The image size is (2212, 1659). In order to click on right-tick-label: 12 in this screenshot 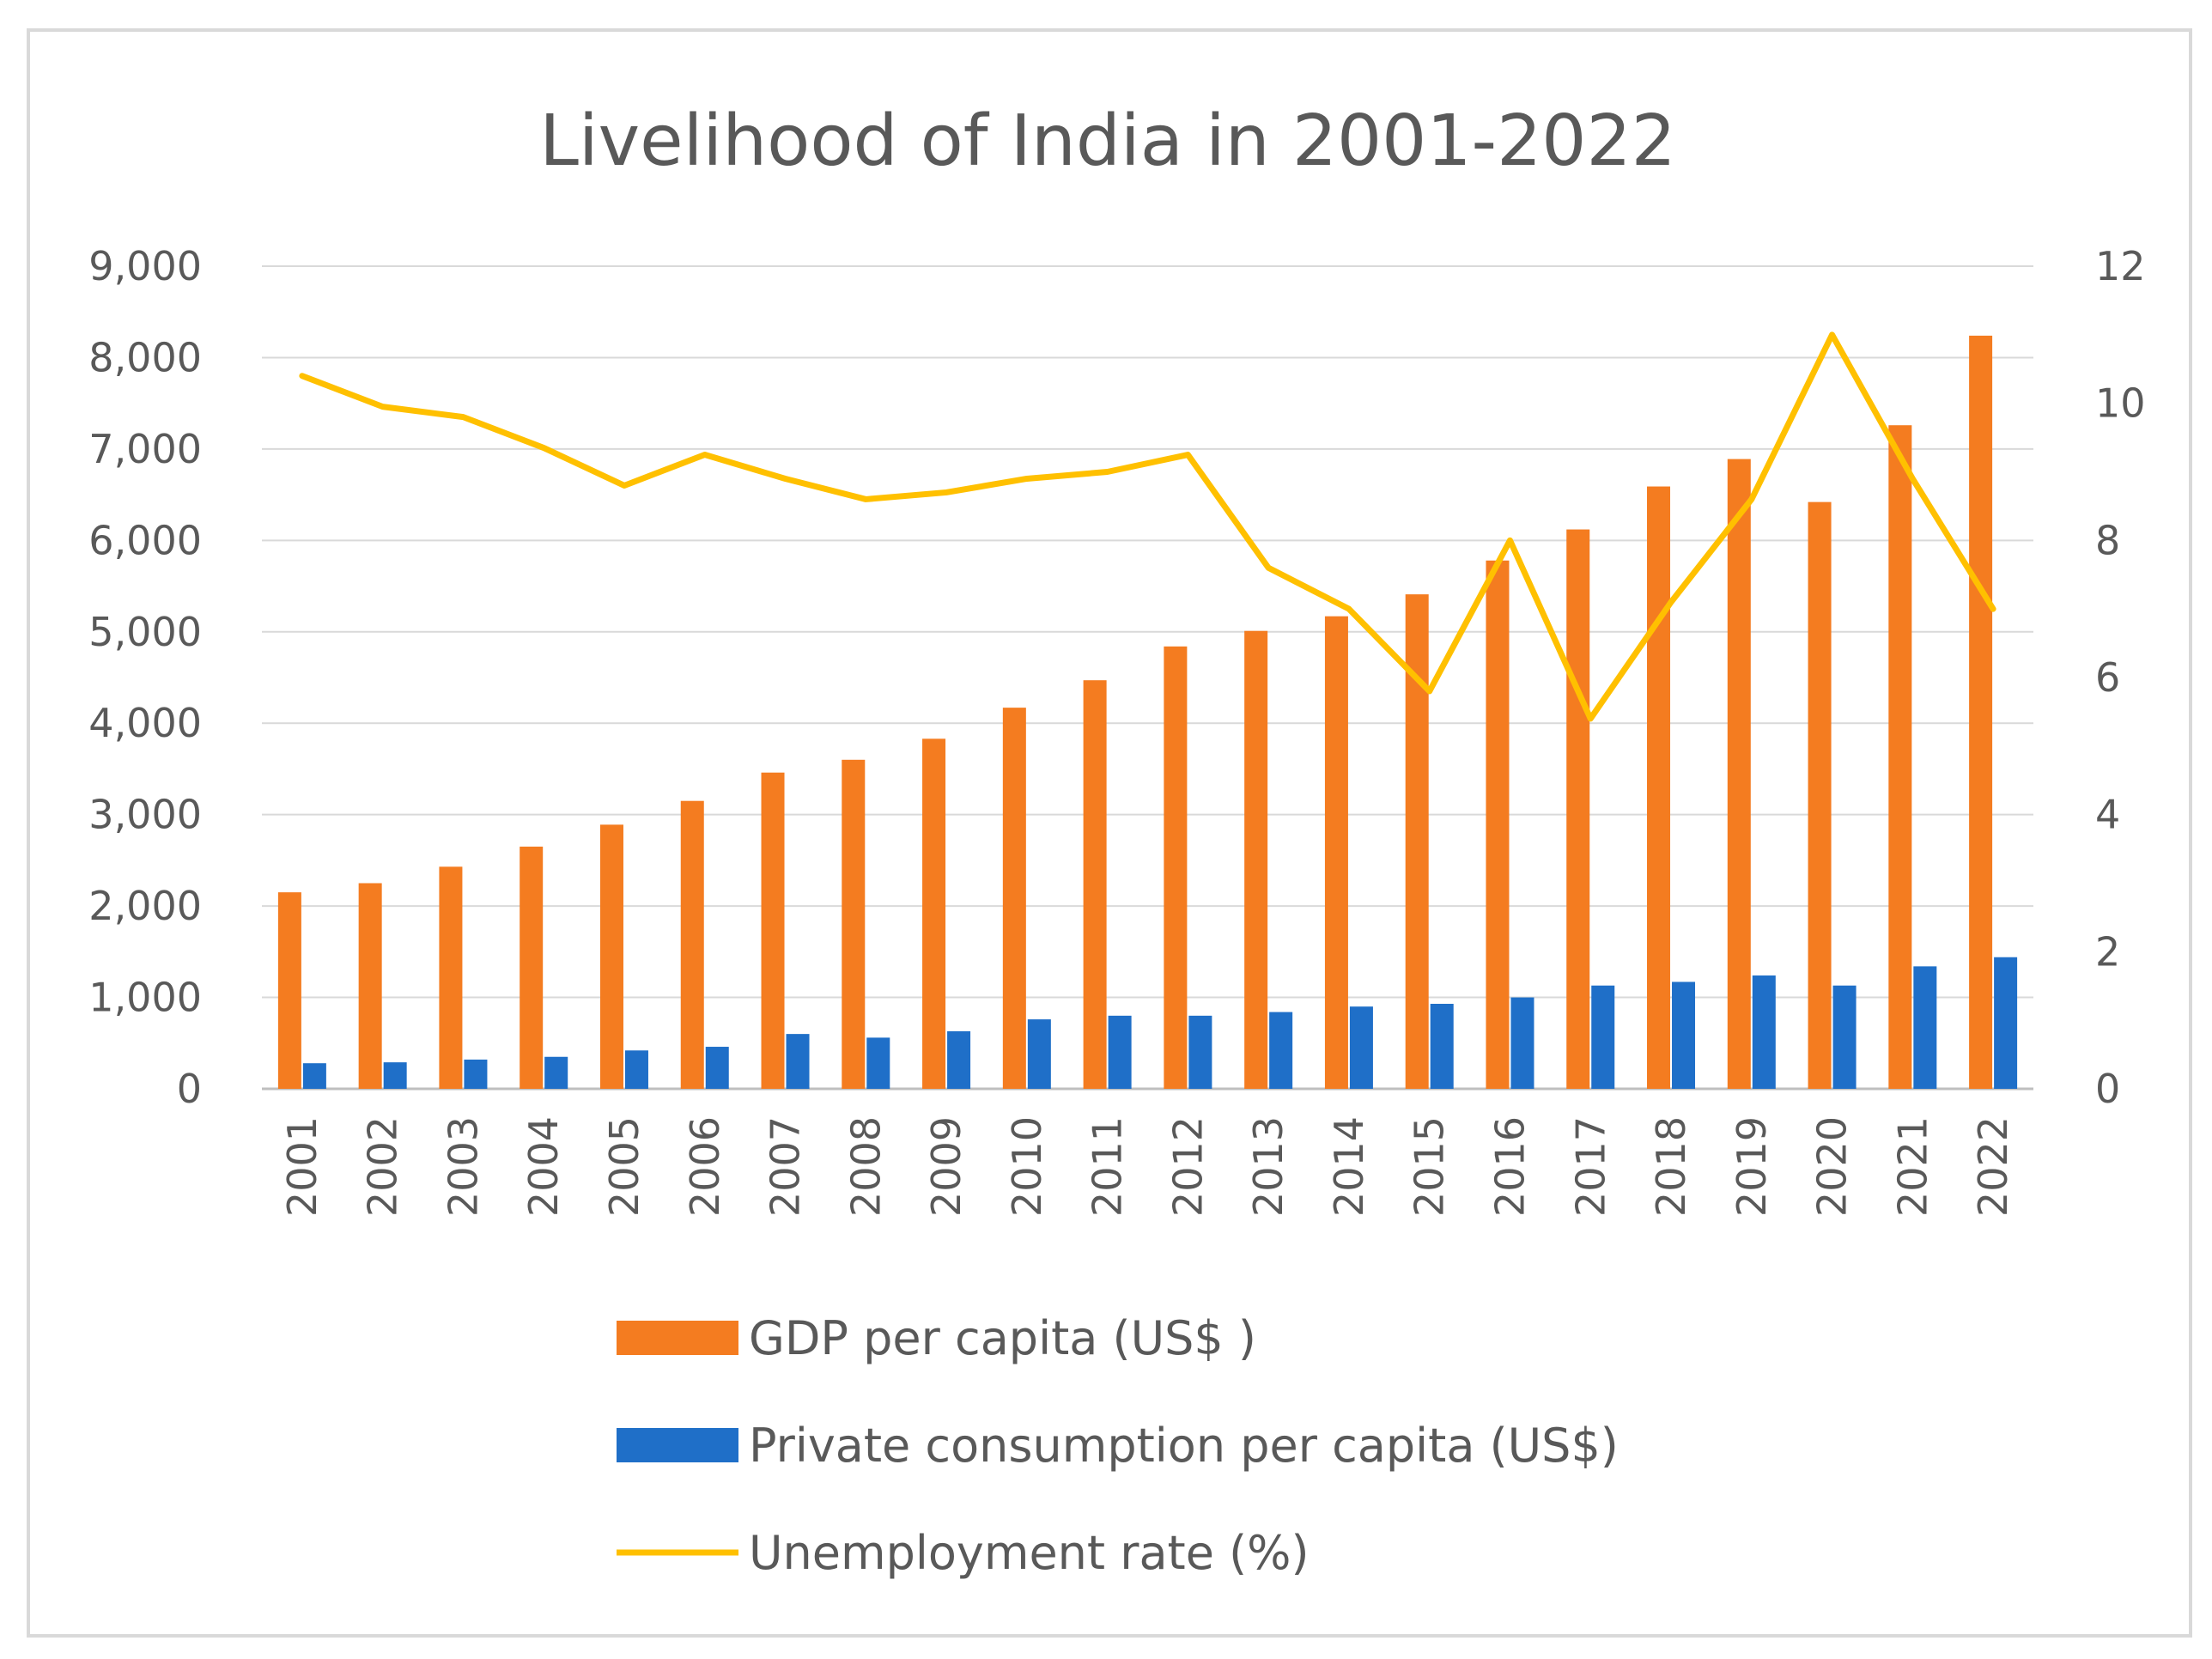, I will do `click(2120, 266)`.